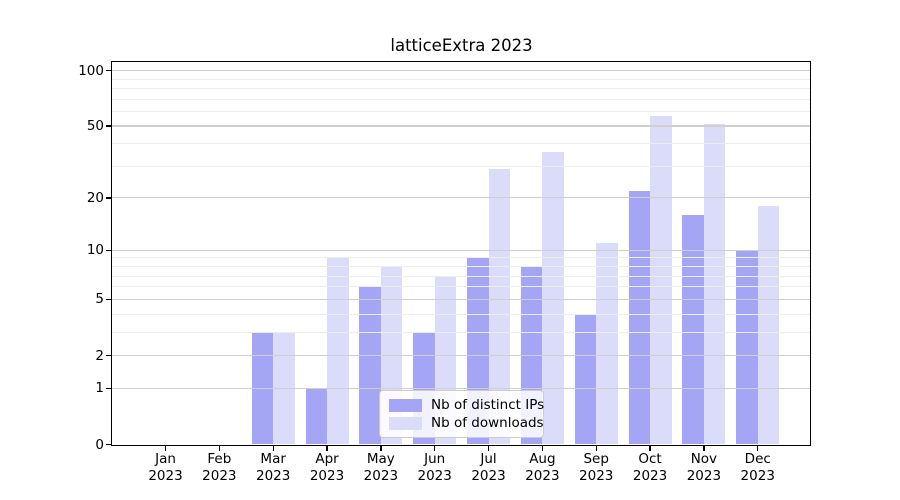 Image resolution: width=900 pixels, height=500 pixels. I want to click on x-tick-label: Oct 2023, so click(650, 468).